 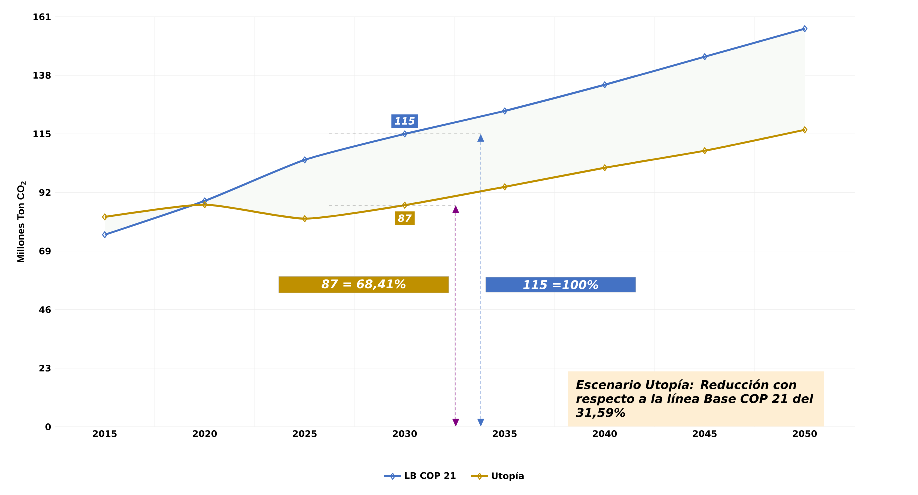 I want to click on x-tick-label: 2025, so click(x=305, y=434).